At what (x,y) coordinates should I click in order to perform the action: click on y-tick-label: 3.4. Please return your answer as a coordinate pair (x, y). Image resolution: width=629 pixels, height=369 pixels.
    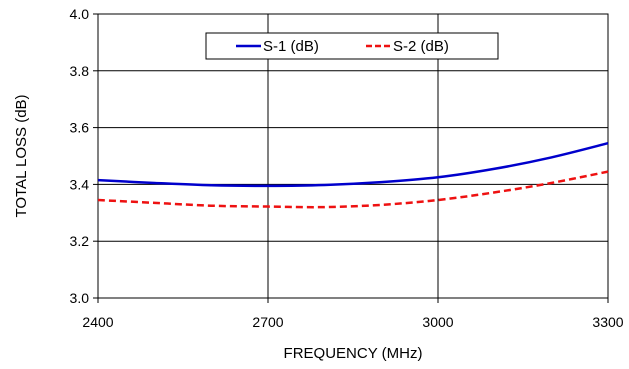
    Looking at the image, I should click on (80, 184).